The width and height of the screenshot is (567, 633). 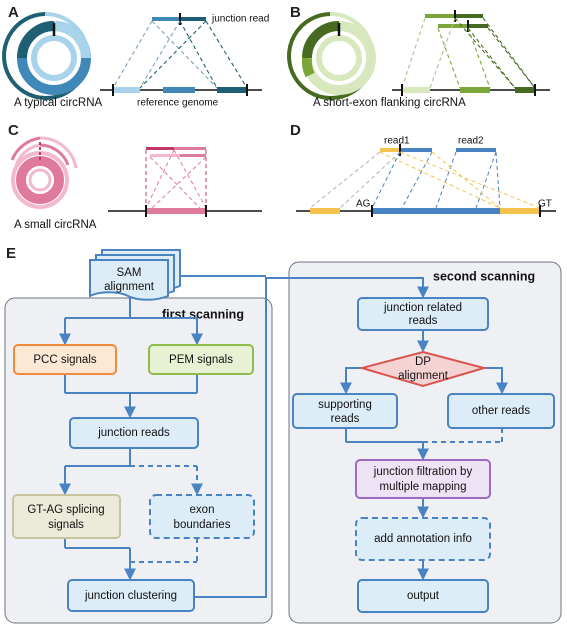 What do you see at coordinates (295, 12) in the screenshot?
I see `panel-b-letter: B` at bounding box center [295, 12].